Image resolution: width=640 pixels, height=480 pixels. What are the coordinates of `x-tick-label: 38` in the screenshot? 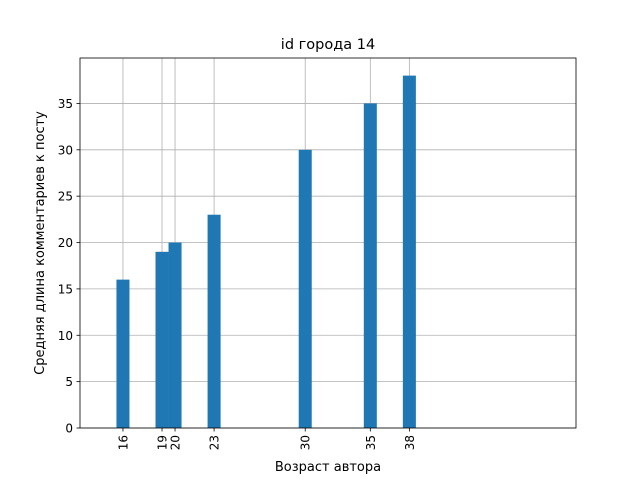 It's located at (410, 442).